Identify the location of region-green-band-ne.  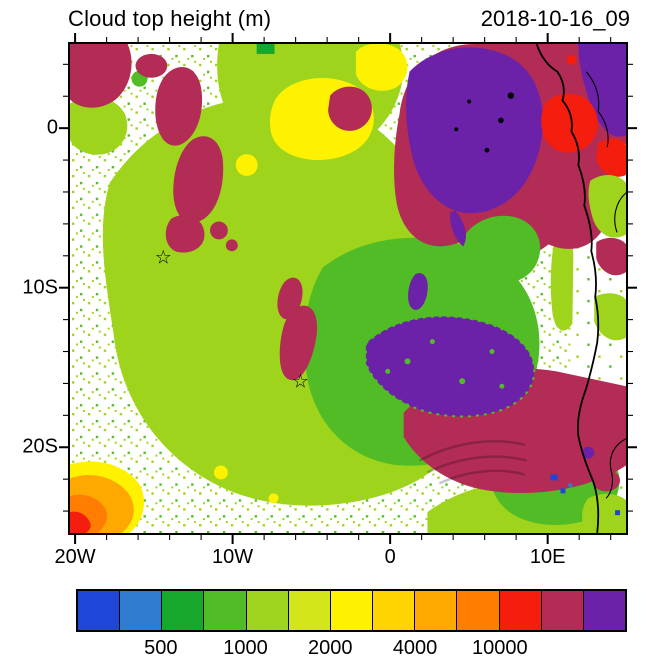
(499, 250).